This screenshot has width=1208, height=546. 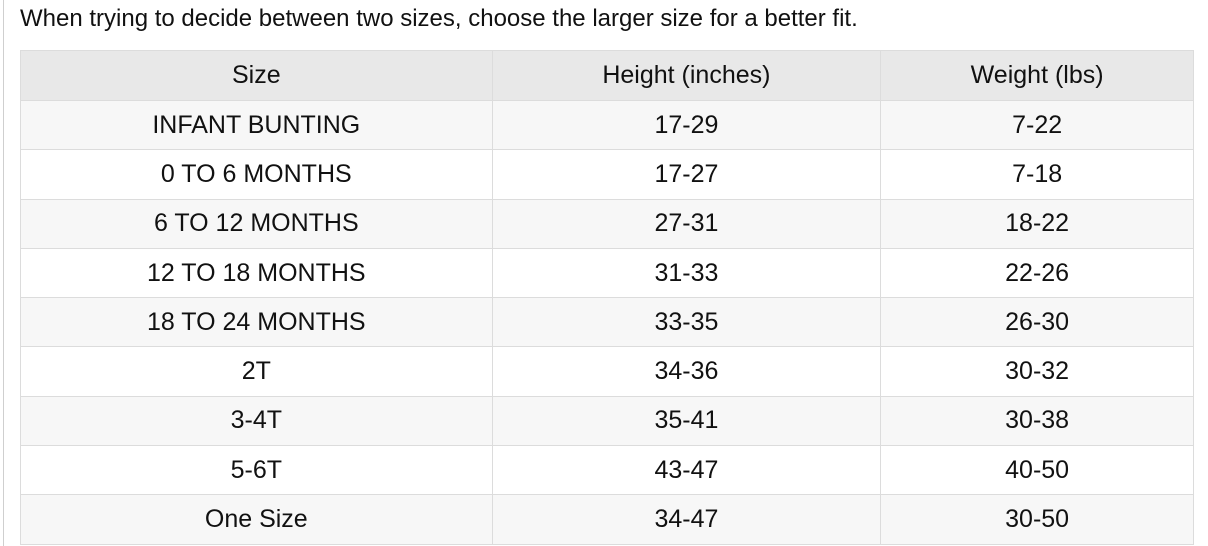 What do you see at coordinates (1037, 223) in the screenshot?
I see `cell-weight: 18-22` at bounding box center [1037, 223].